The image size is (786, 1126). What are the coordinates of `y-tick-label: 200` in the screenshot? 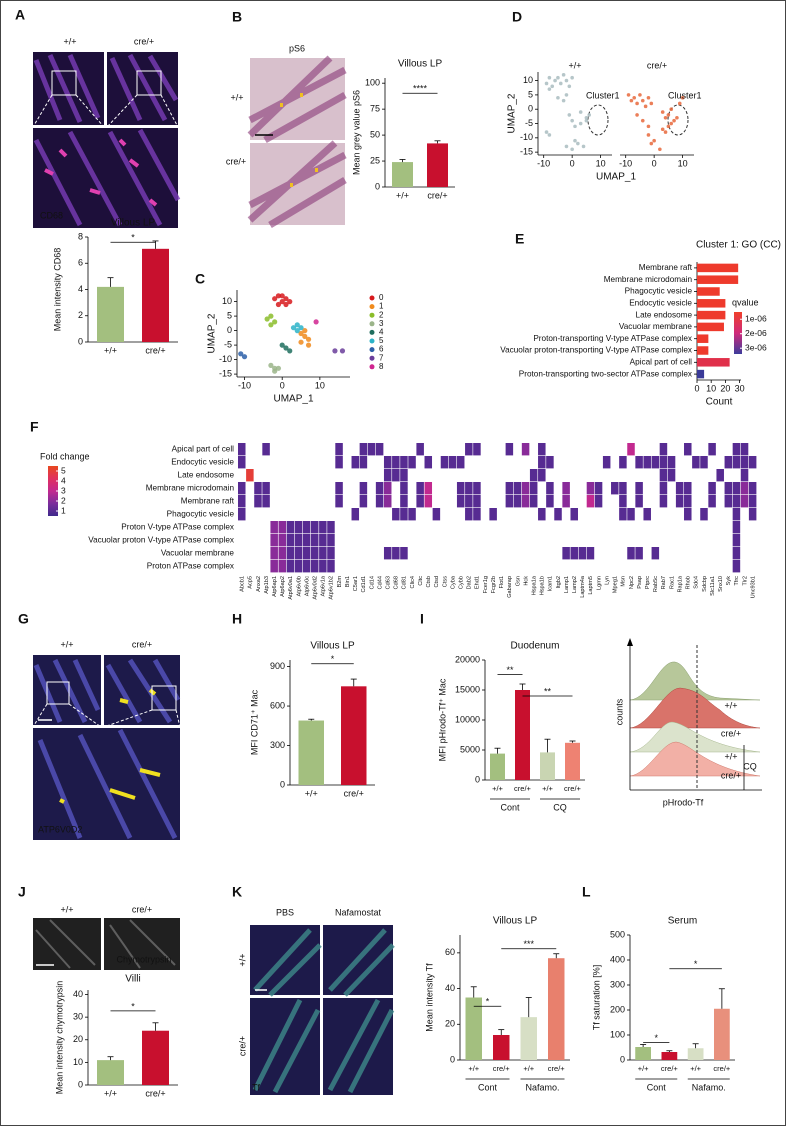 It's located at (617, 1009).